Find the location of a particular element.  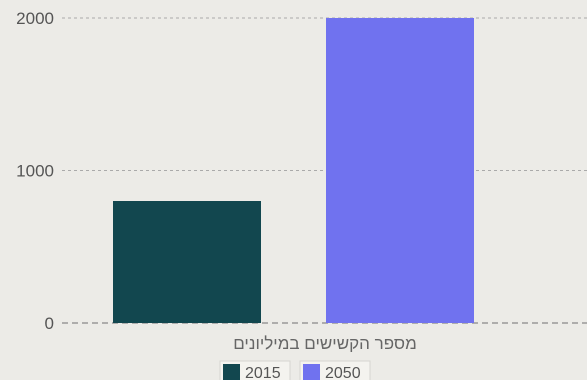

legend-label-2050: 2050 is located at coordinates (343, 372).